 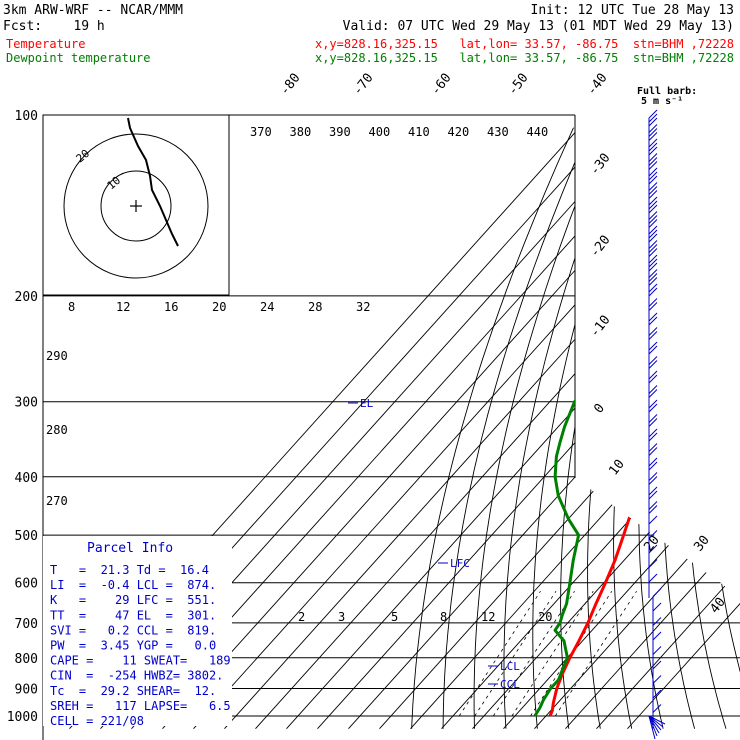 What do you see at coordinates (22, 717) in the screenshot?
I see `pressure-label: 1000` at bounding box center [22, 717].